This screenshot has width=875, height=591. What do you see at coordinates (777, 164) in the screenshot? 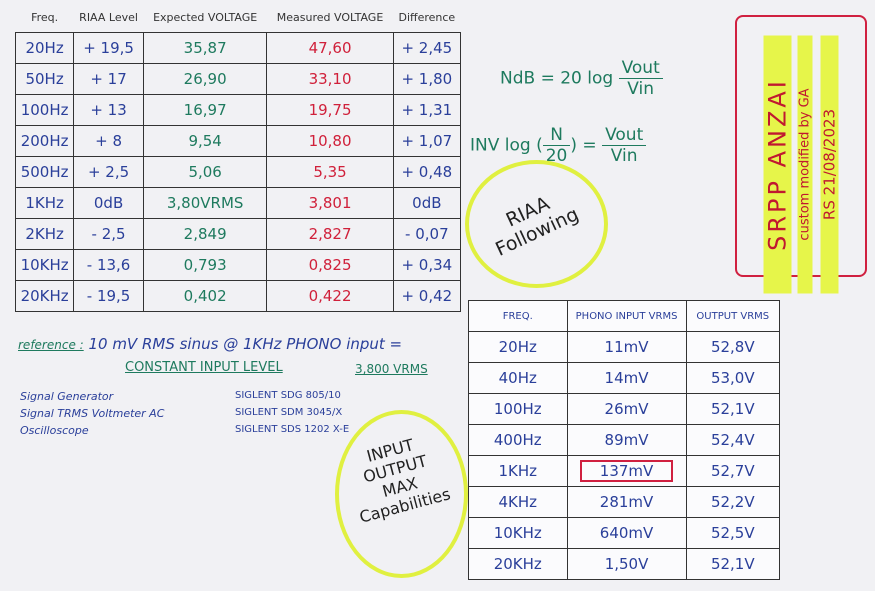
I see `signature-title: SRPP ANZAI` at bounding box center [777, 164].